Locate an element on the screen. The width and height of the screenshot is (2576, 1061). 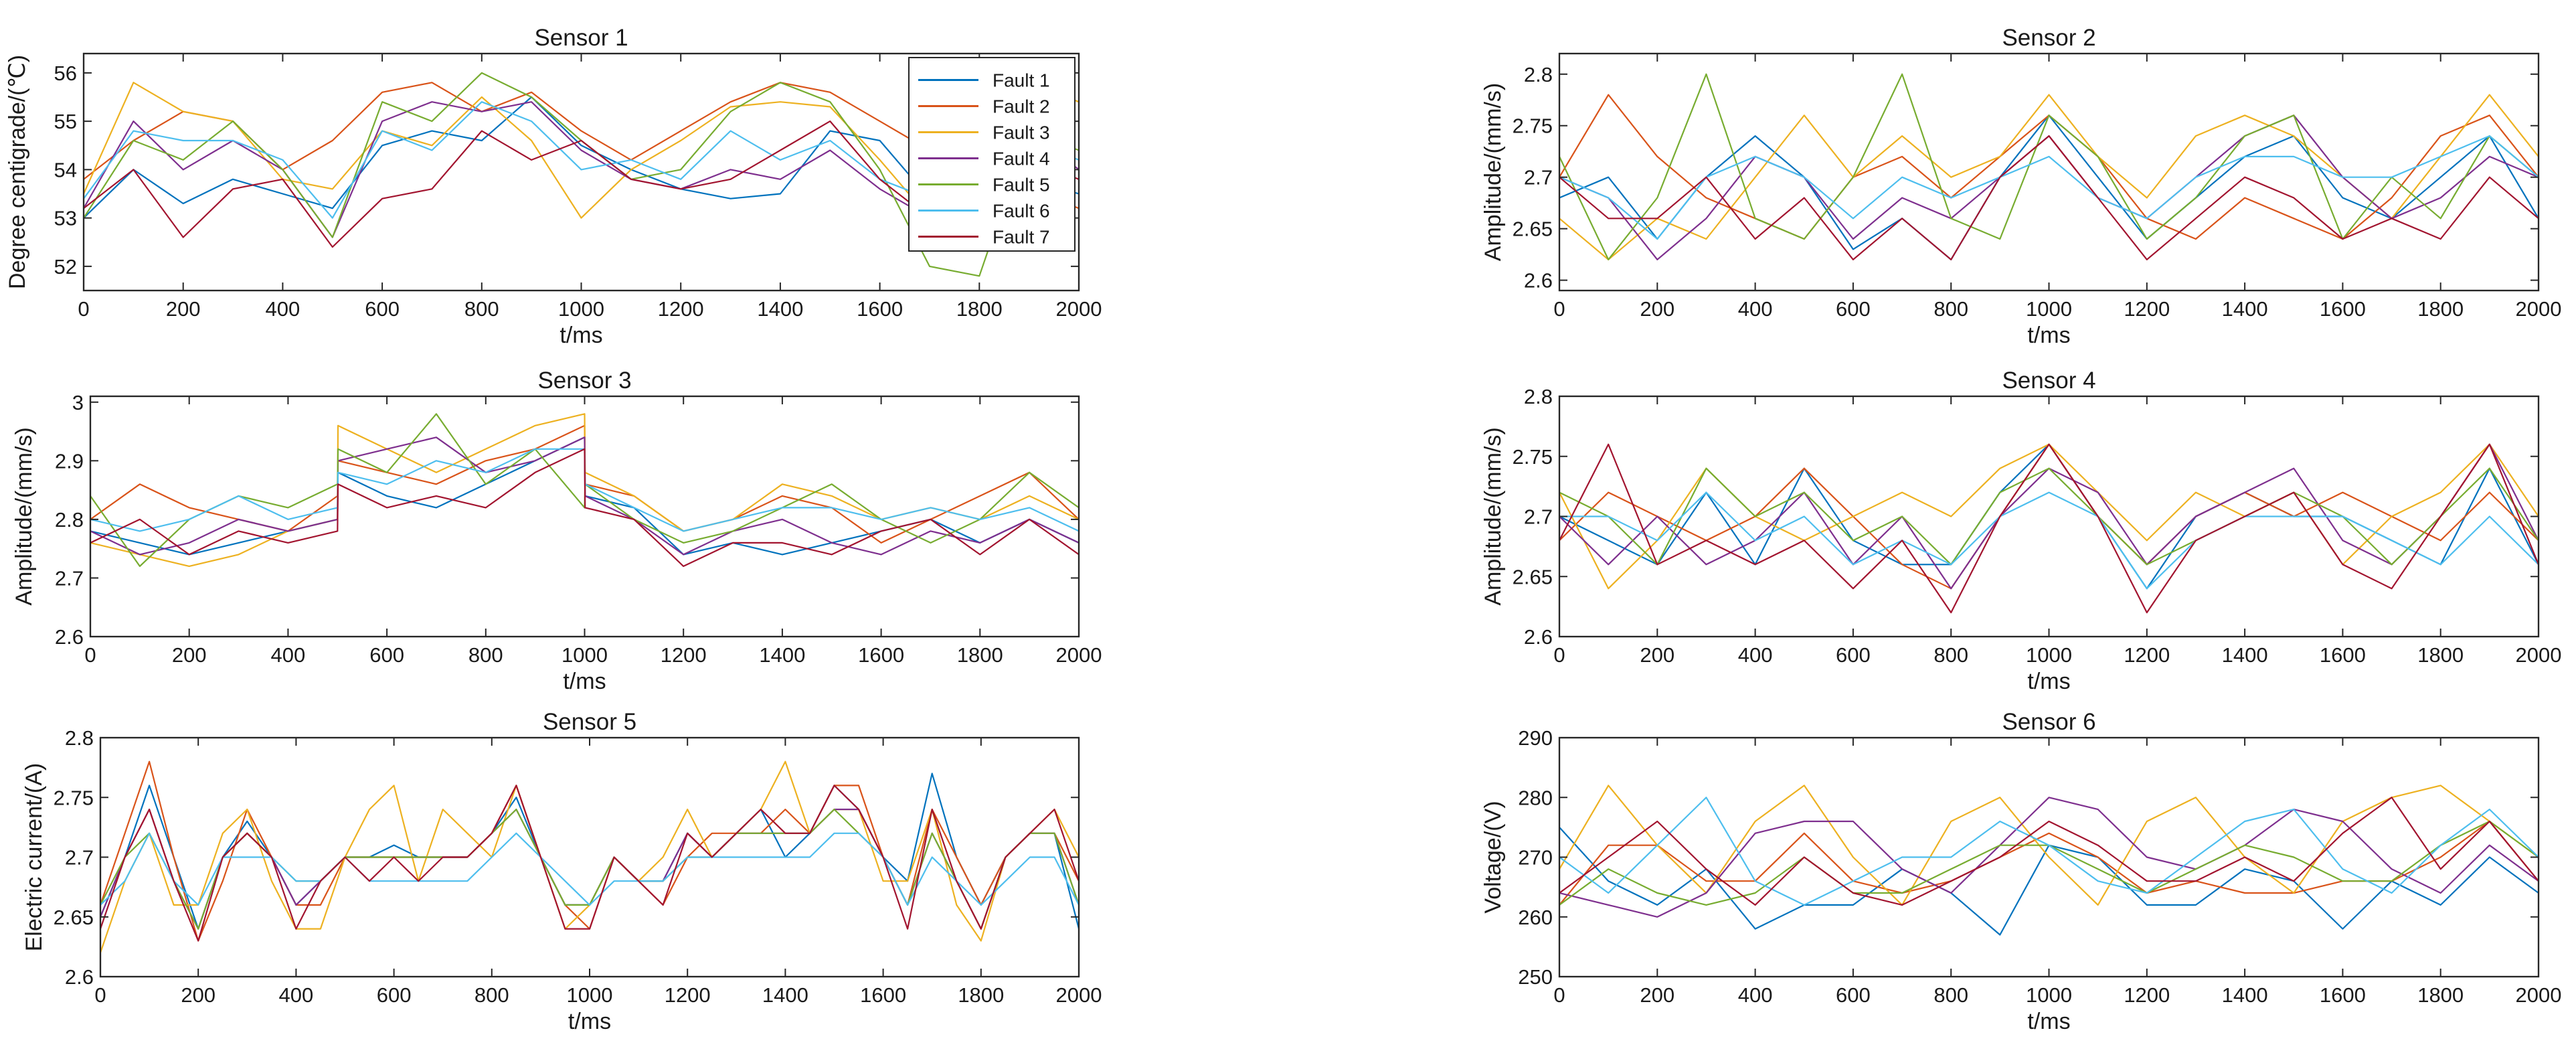
sensor1-legend-label-7: Fault 7 is located at coordinates (1021, 237).